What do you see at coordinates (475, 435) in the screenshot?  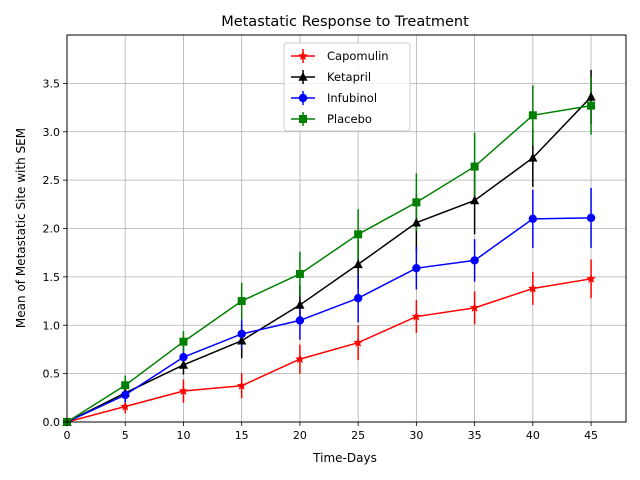 I see `x-tick-label: 35` at bounding box center [475, 435].